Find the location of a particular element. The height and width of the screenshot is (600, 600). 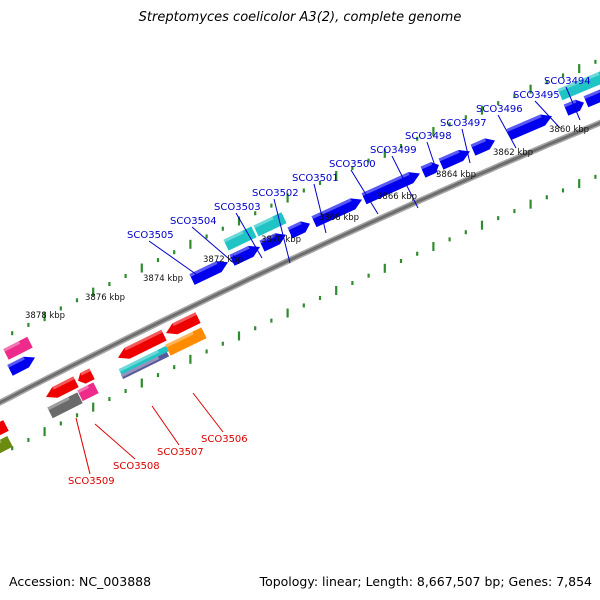

gene-red-left-body is located at coordinates (4, 429).